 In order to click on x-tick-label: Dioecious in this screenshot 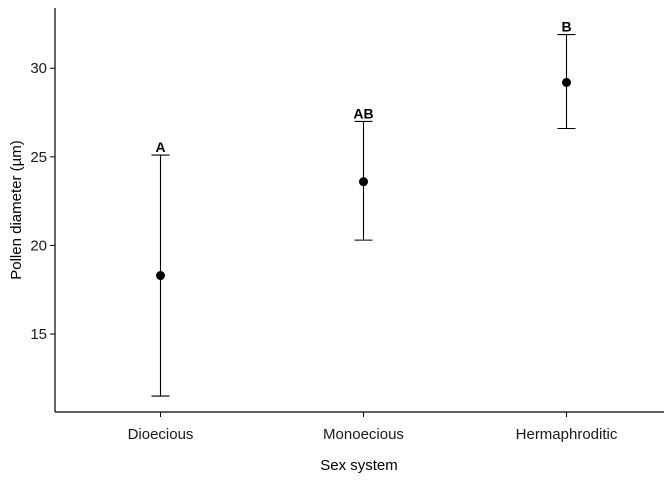, I will do `click(161, 434)`.